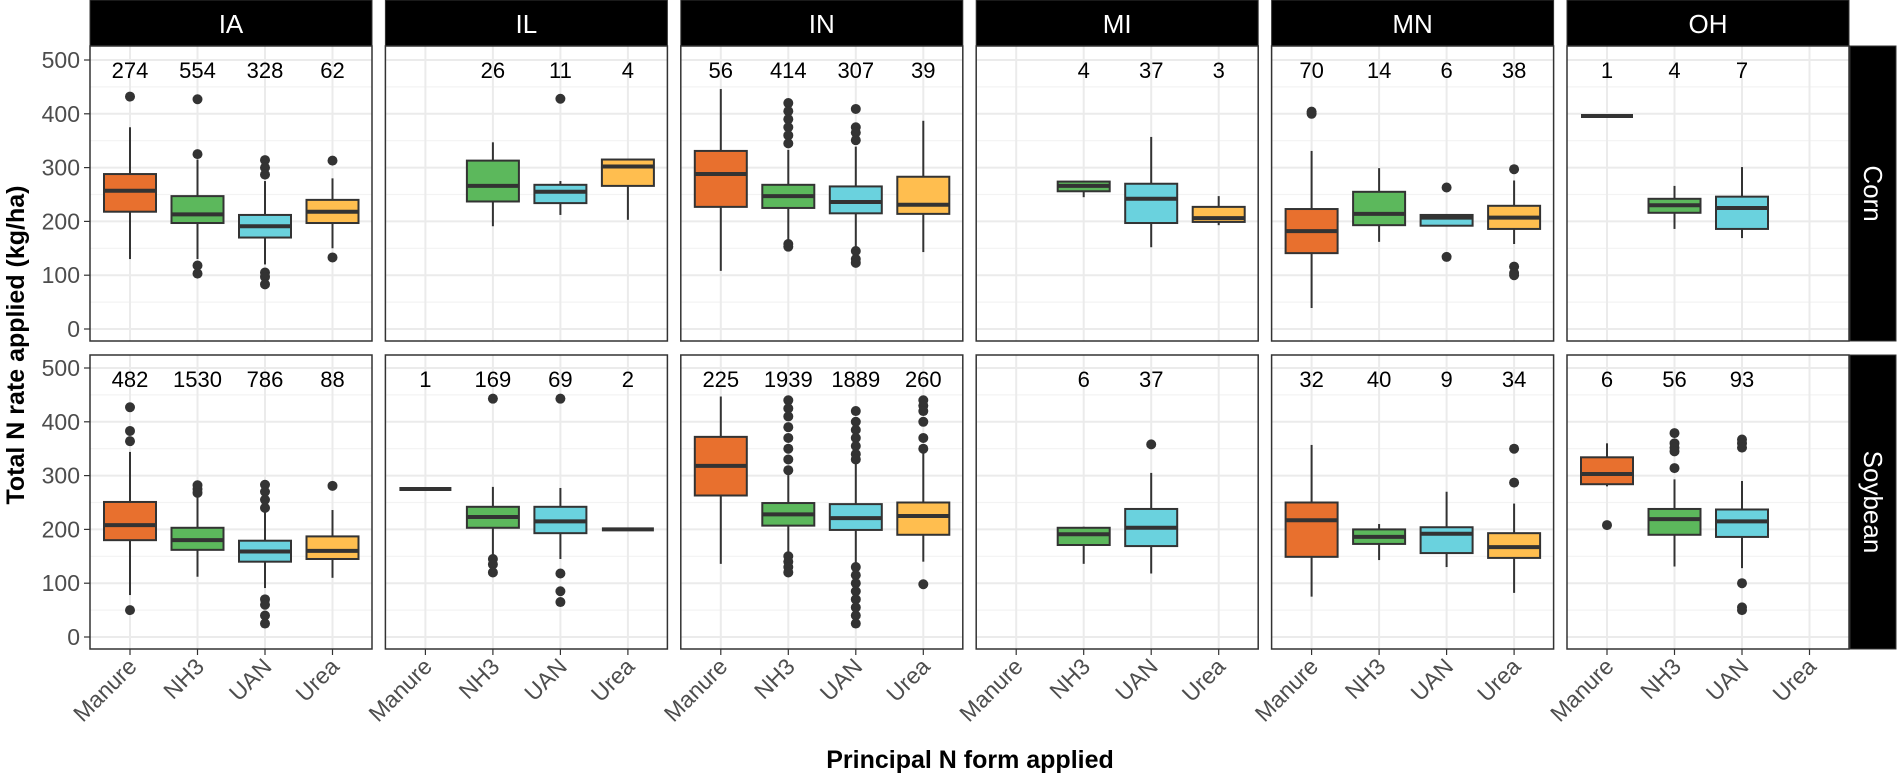  What do you see at coordinates (788, 70) in the screenshot?
I see `count-label: 414` at bounding box center [788, 70].